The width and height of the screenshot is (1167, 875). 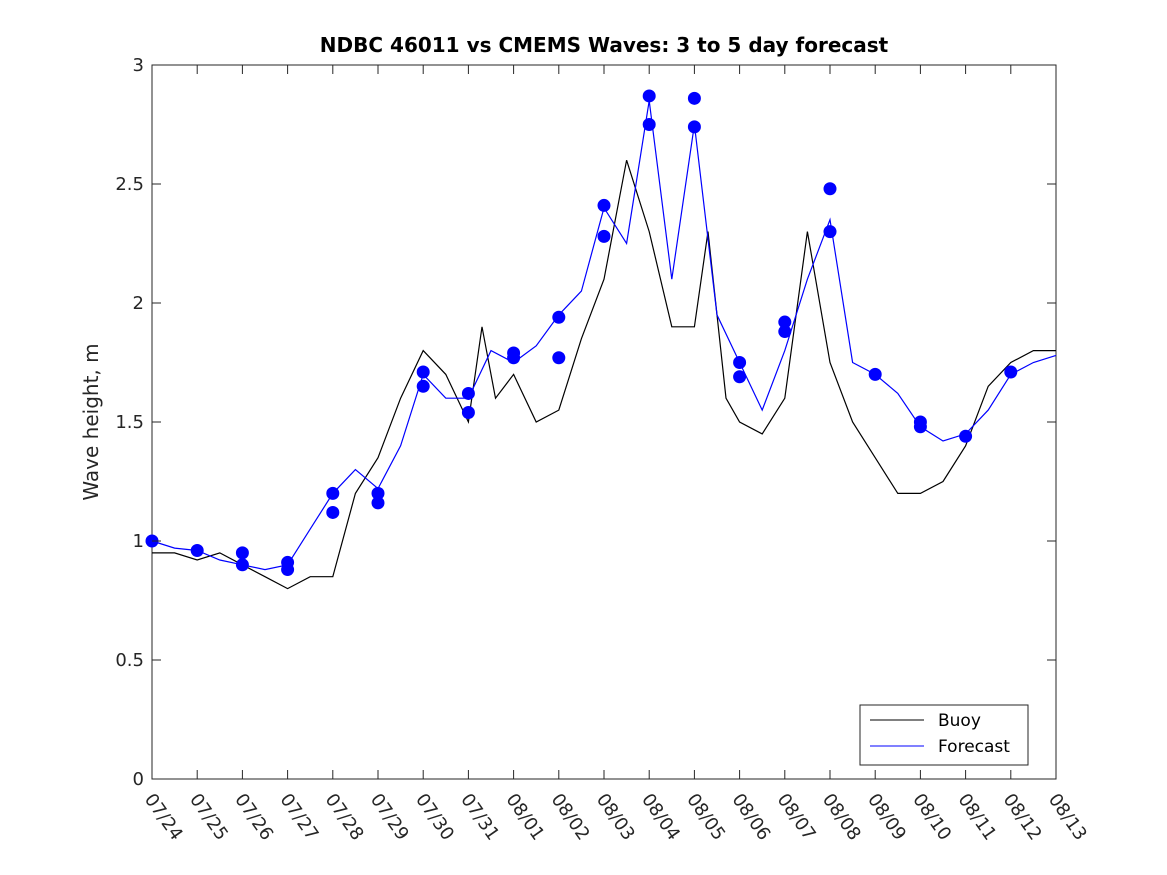 I want to click on x-tick-label: 07/31, so click(x=479, y=817).